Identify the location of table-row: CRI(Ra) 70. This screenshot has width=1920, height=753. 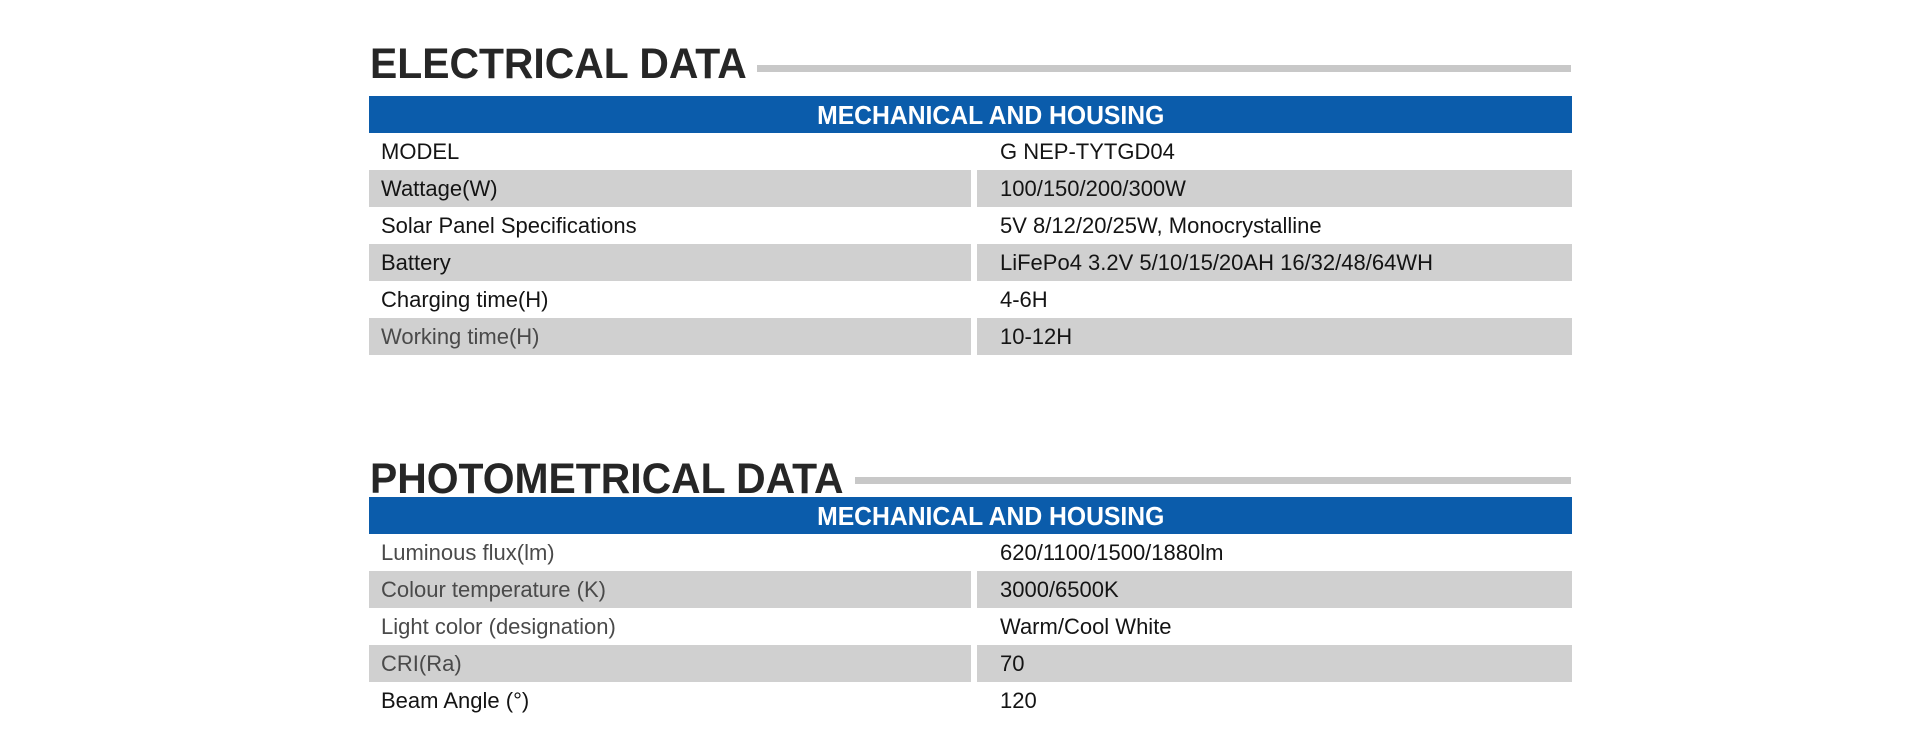
(970, 663).